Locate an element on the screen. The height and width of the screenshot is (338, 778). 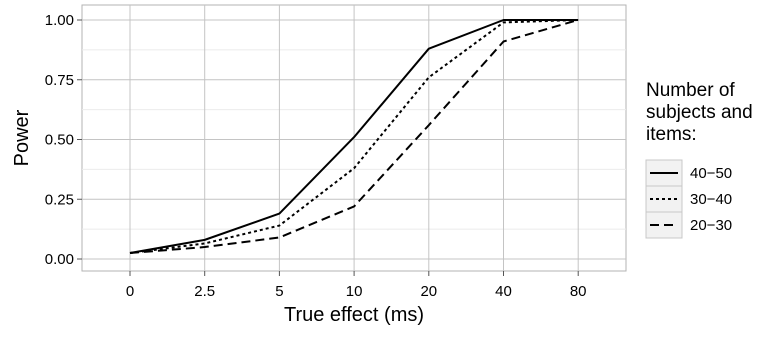
y-axis-ticks: 0.00 0.25 0.50 0.75 1.00 is located at coordinates (63, 140).